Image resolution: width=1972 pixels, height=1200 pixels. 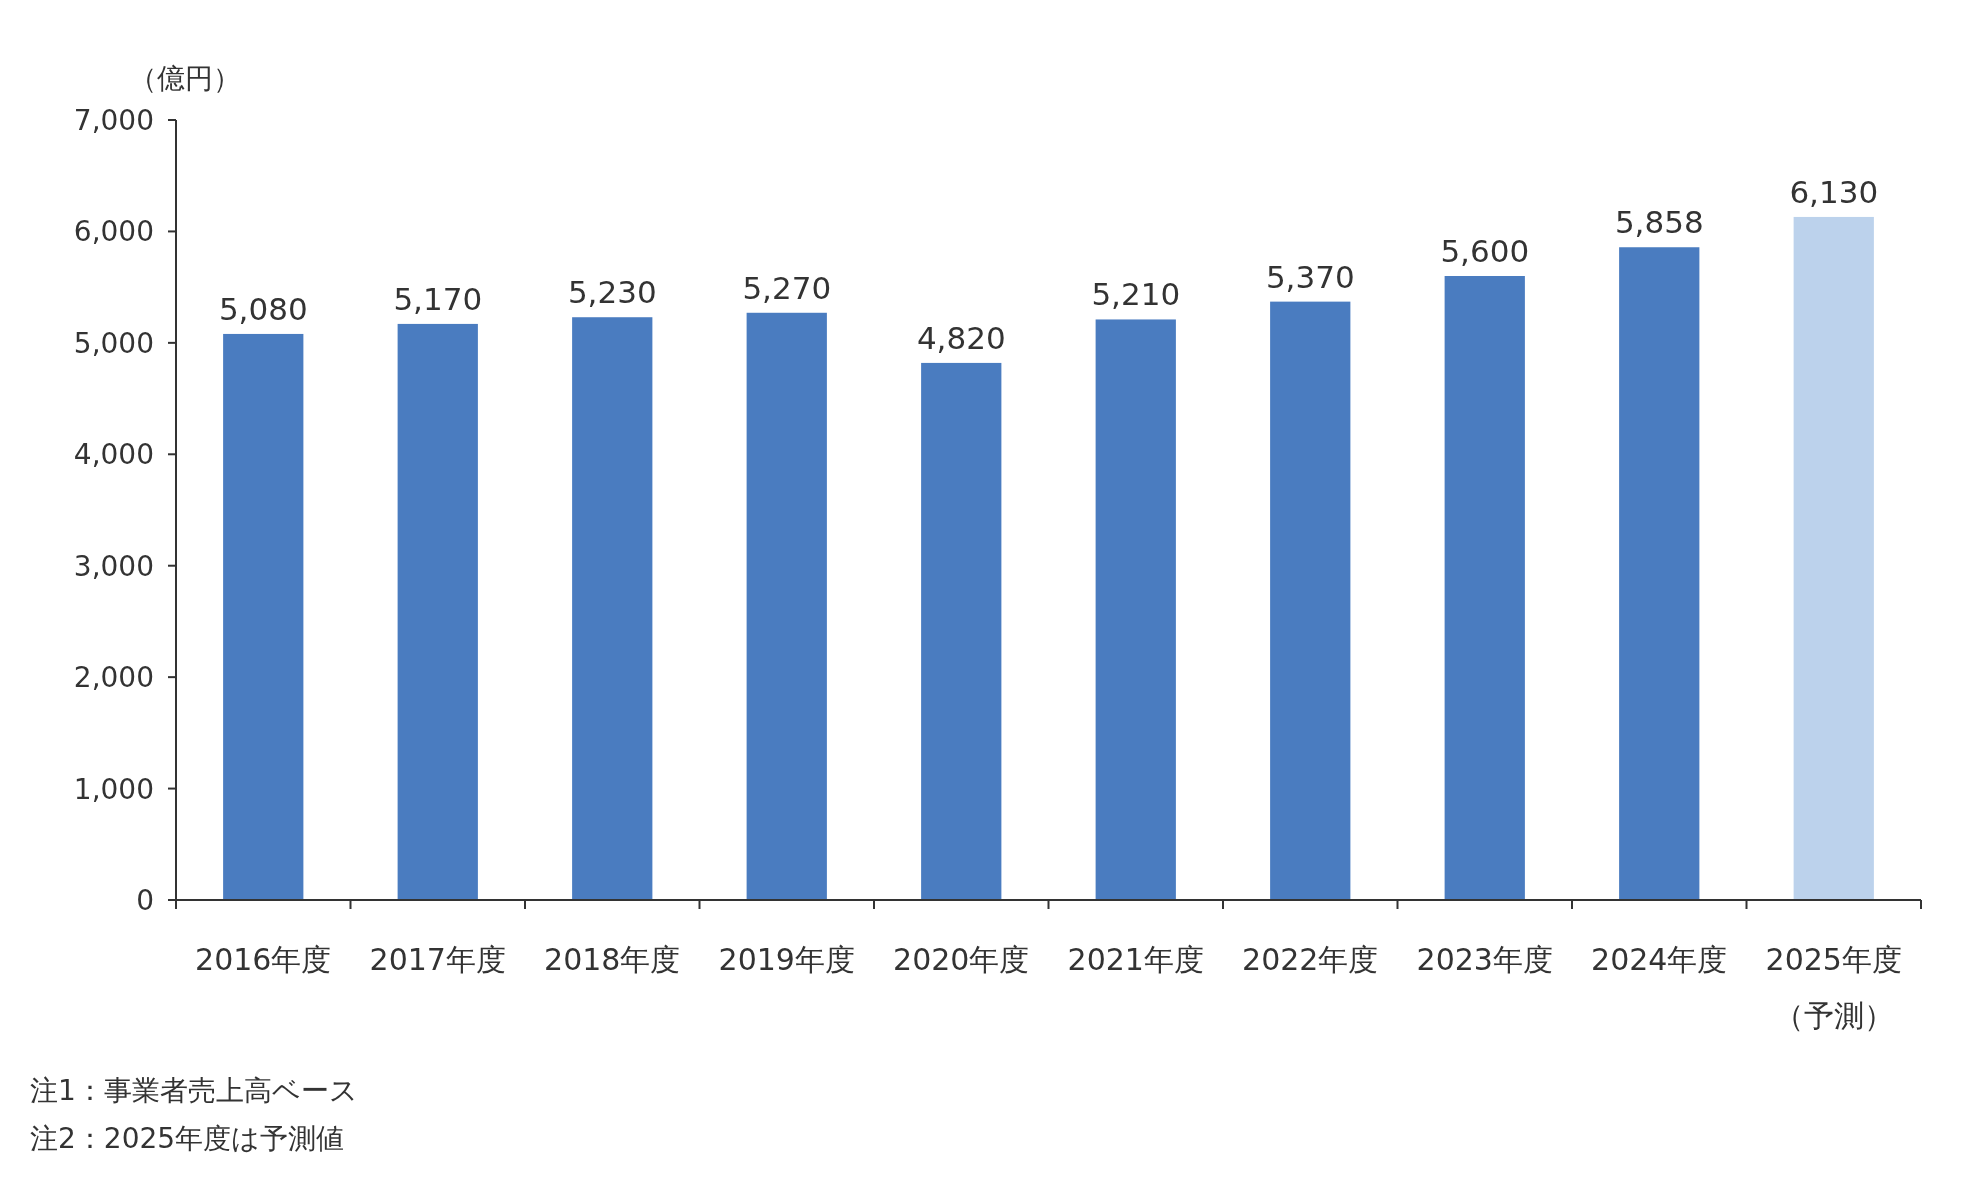 I want to click on y-tick-label: 1,000, so click(x=113, y=789).